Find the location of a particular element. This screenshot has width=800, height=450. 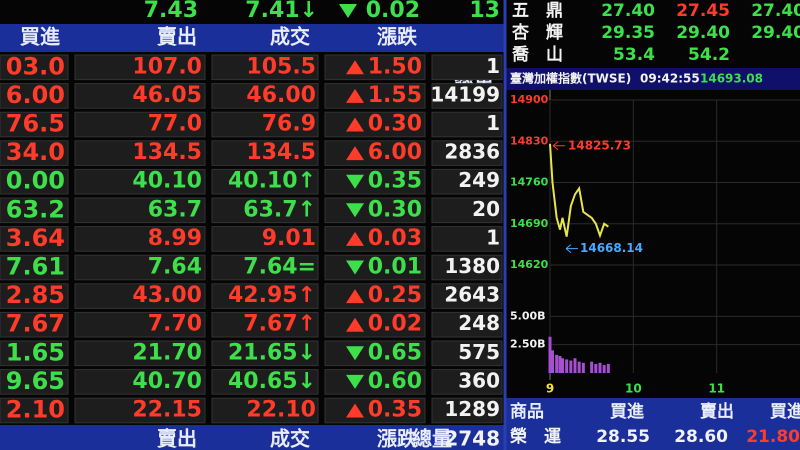

volume: 14199 is located at coordinates (465, 94).